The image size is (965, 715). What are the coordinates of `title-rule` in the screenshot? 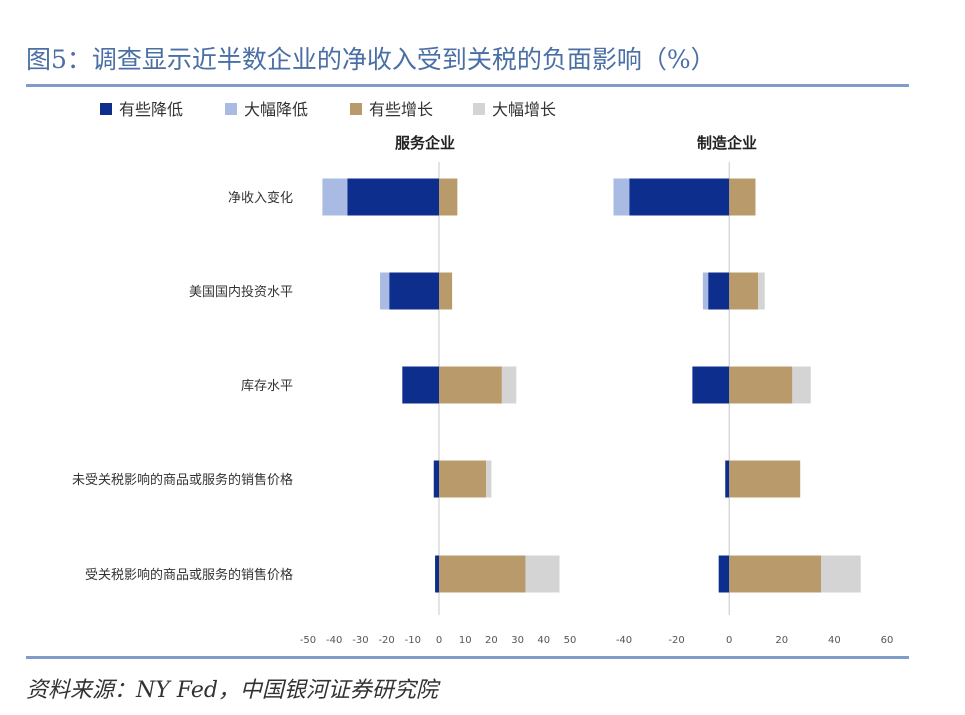 It's located at (467, 85).